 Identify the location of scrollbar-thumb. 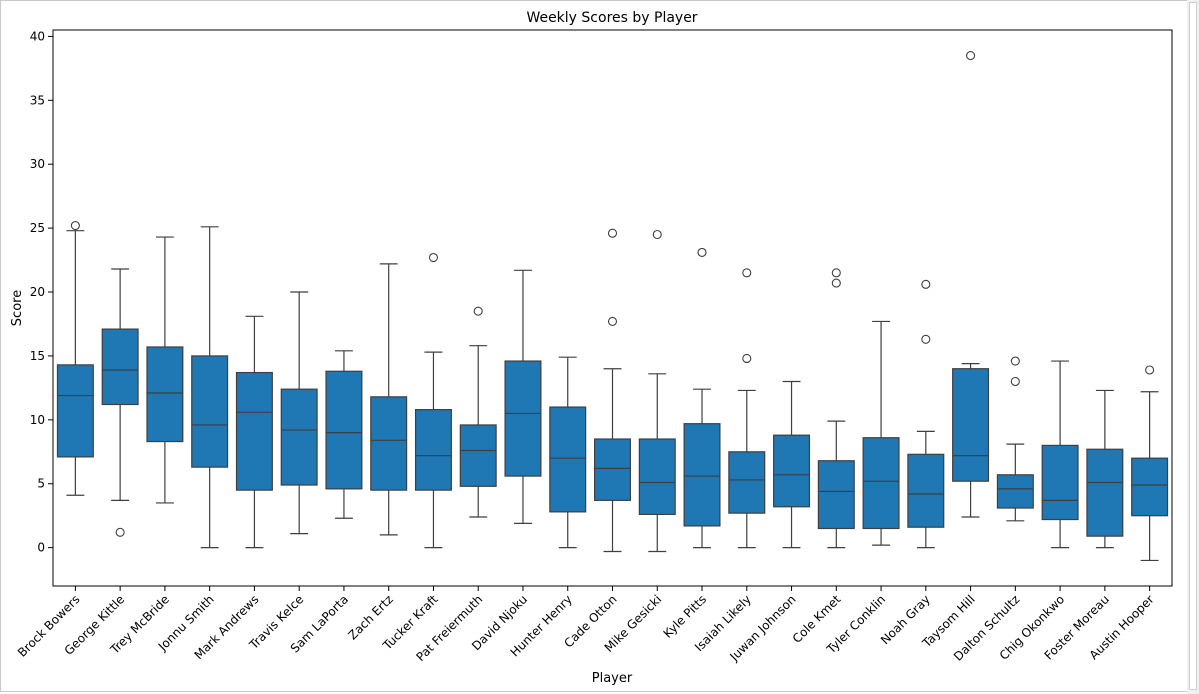
(1193, 346).